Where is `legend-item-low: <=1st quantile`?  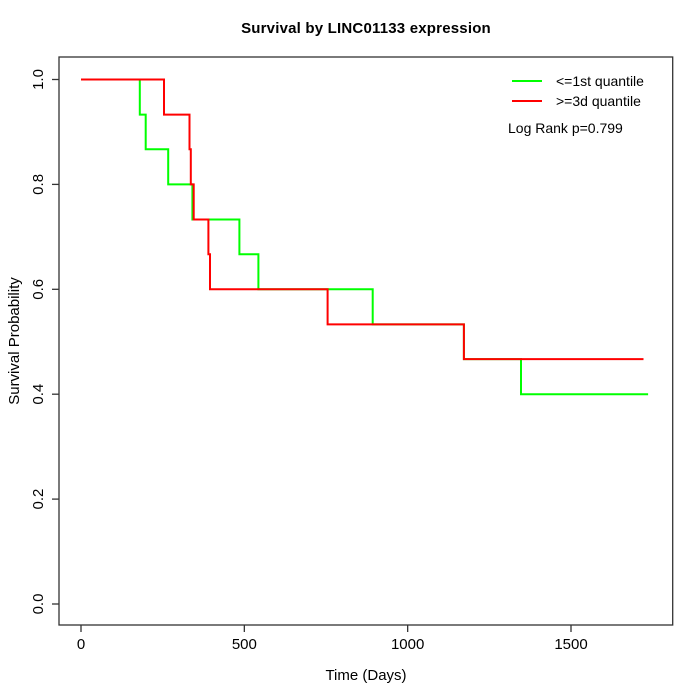 legend-item-low: <=1st quantile is located at coordinates (576, 81).